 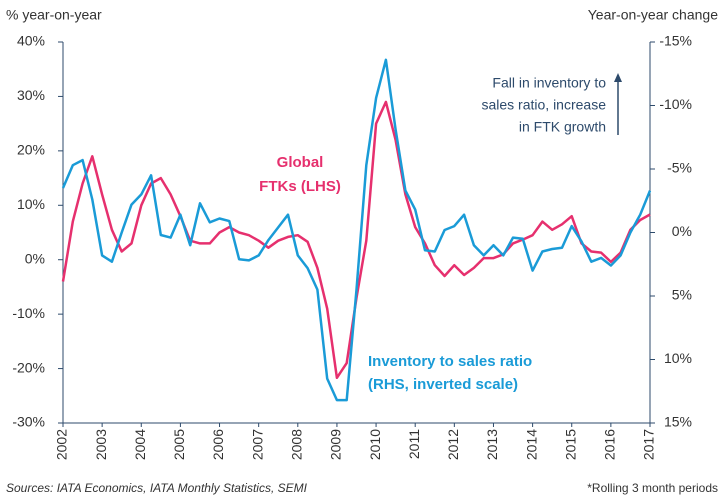 What do you see at coordinates (35, 258) in the screenshot?
I see `y-tick-label: 0%` at bounding box center [35, 258].